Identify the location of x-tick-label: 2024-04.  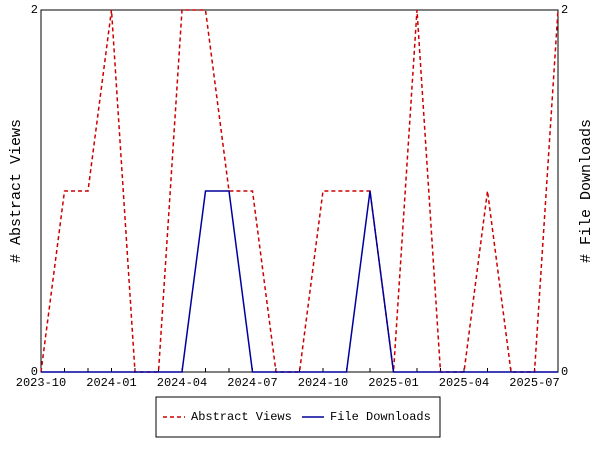
(182, 383).